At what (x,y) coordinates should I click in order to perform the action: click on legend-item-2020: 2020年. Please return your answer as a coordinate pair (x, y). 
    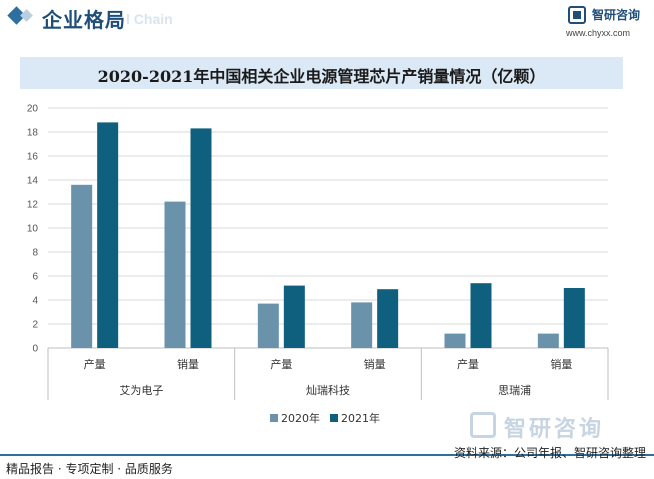
    Looking at the image, I should click on (295, 418).